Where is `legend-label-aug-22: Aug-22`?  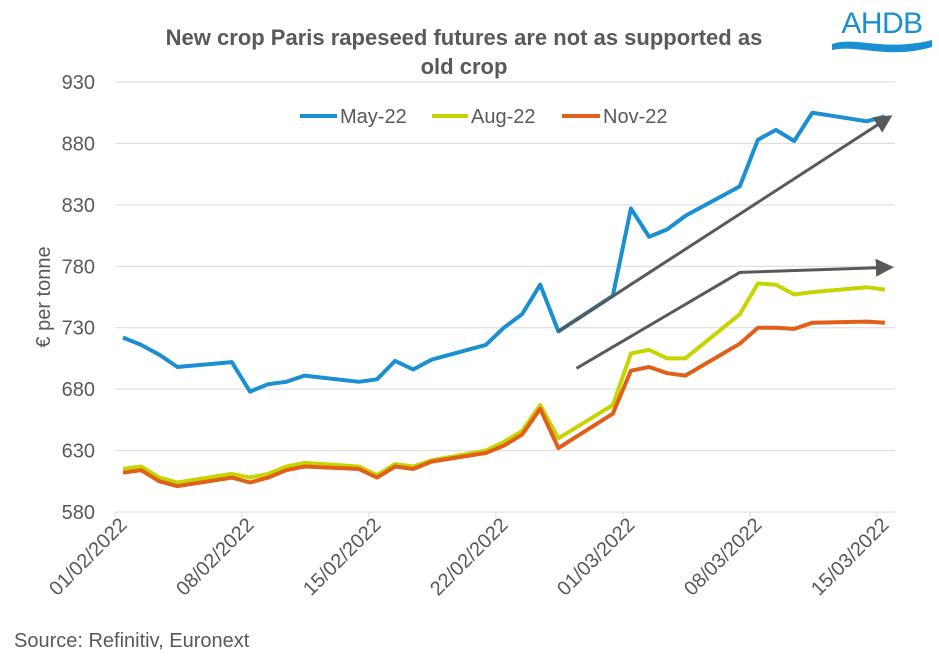 legend-label-aug-22: Aug-22 is located at coordinates (503, 117).